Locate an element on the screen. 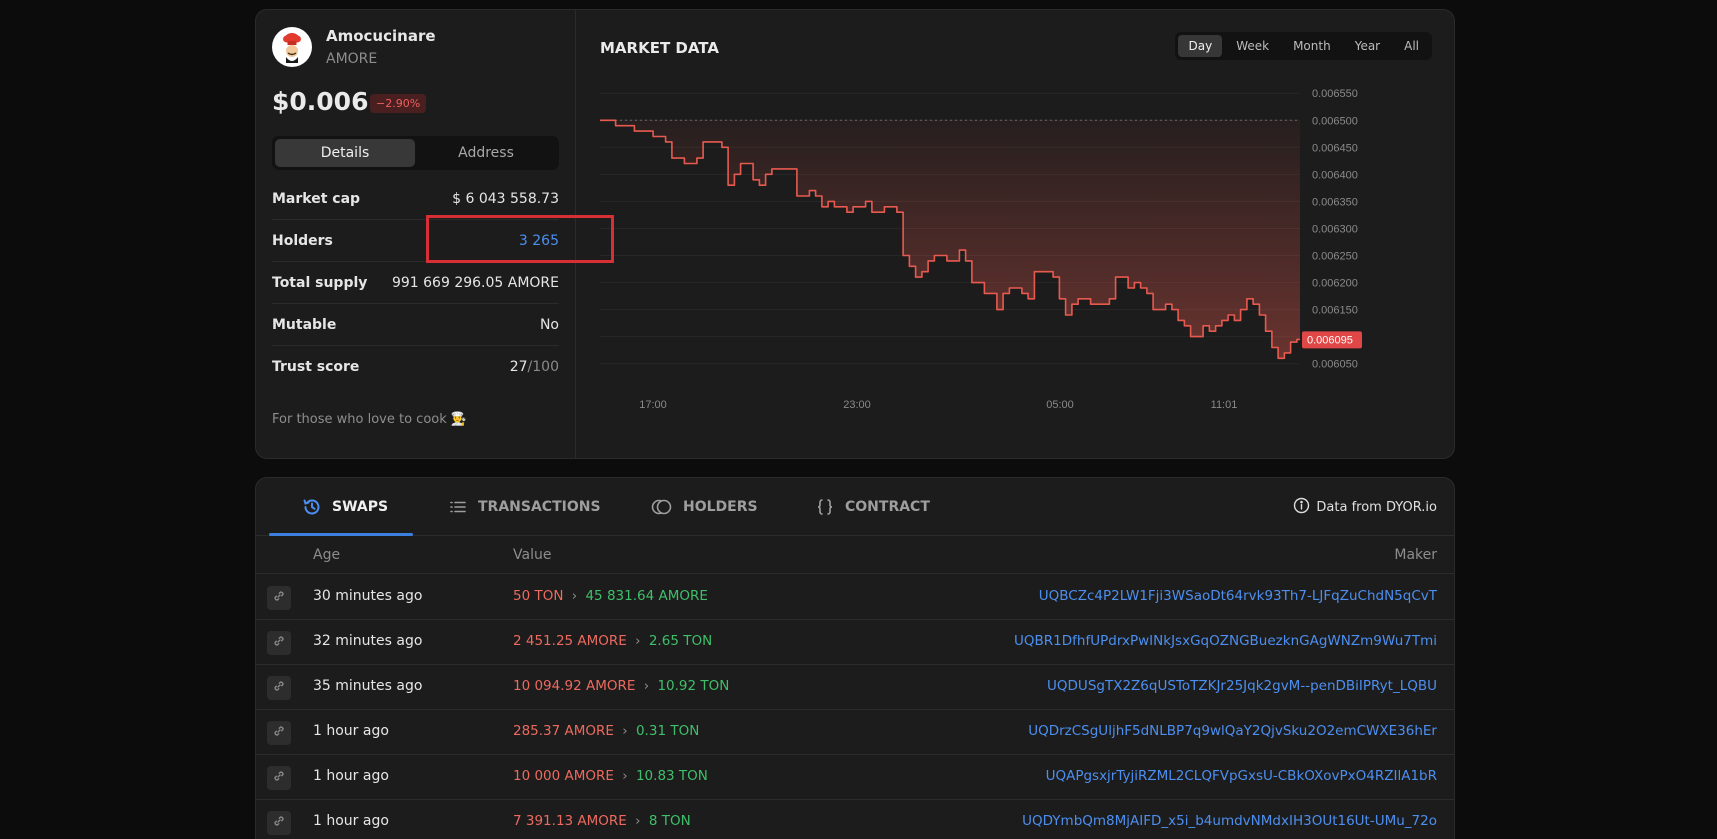  y-tick-label: 0.006200 is located at coordinates (1335, 284).